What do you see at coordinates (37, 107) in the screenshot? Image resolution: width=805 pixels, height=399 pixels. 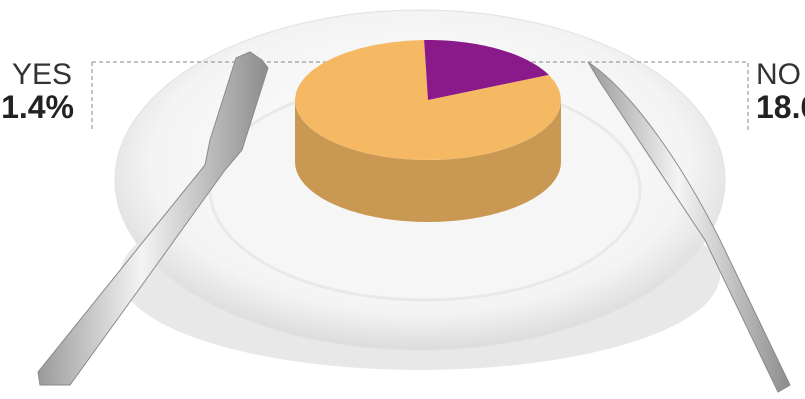 I see `value-label: 81.4%` at bounding box center [37, 107].